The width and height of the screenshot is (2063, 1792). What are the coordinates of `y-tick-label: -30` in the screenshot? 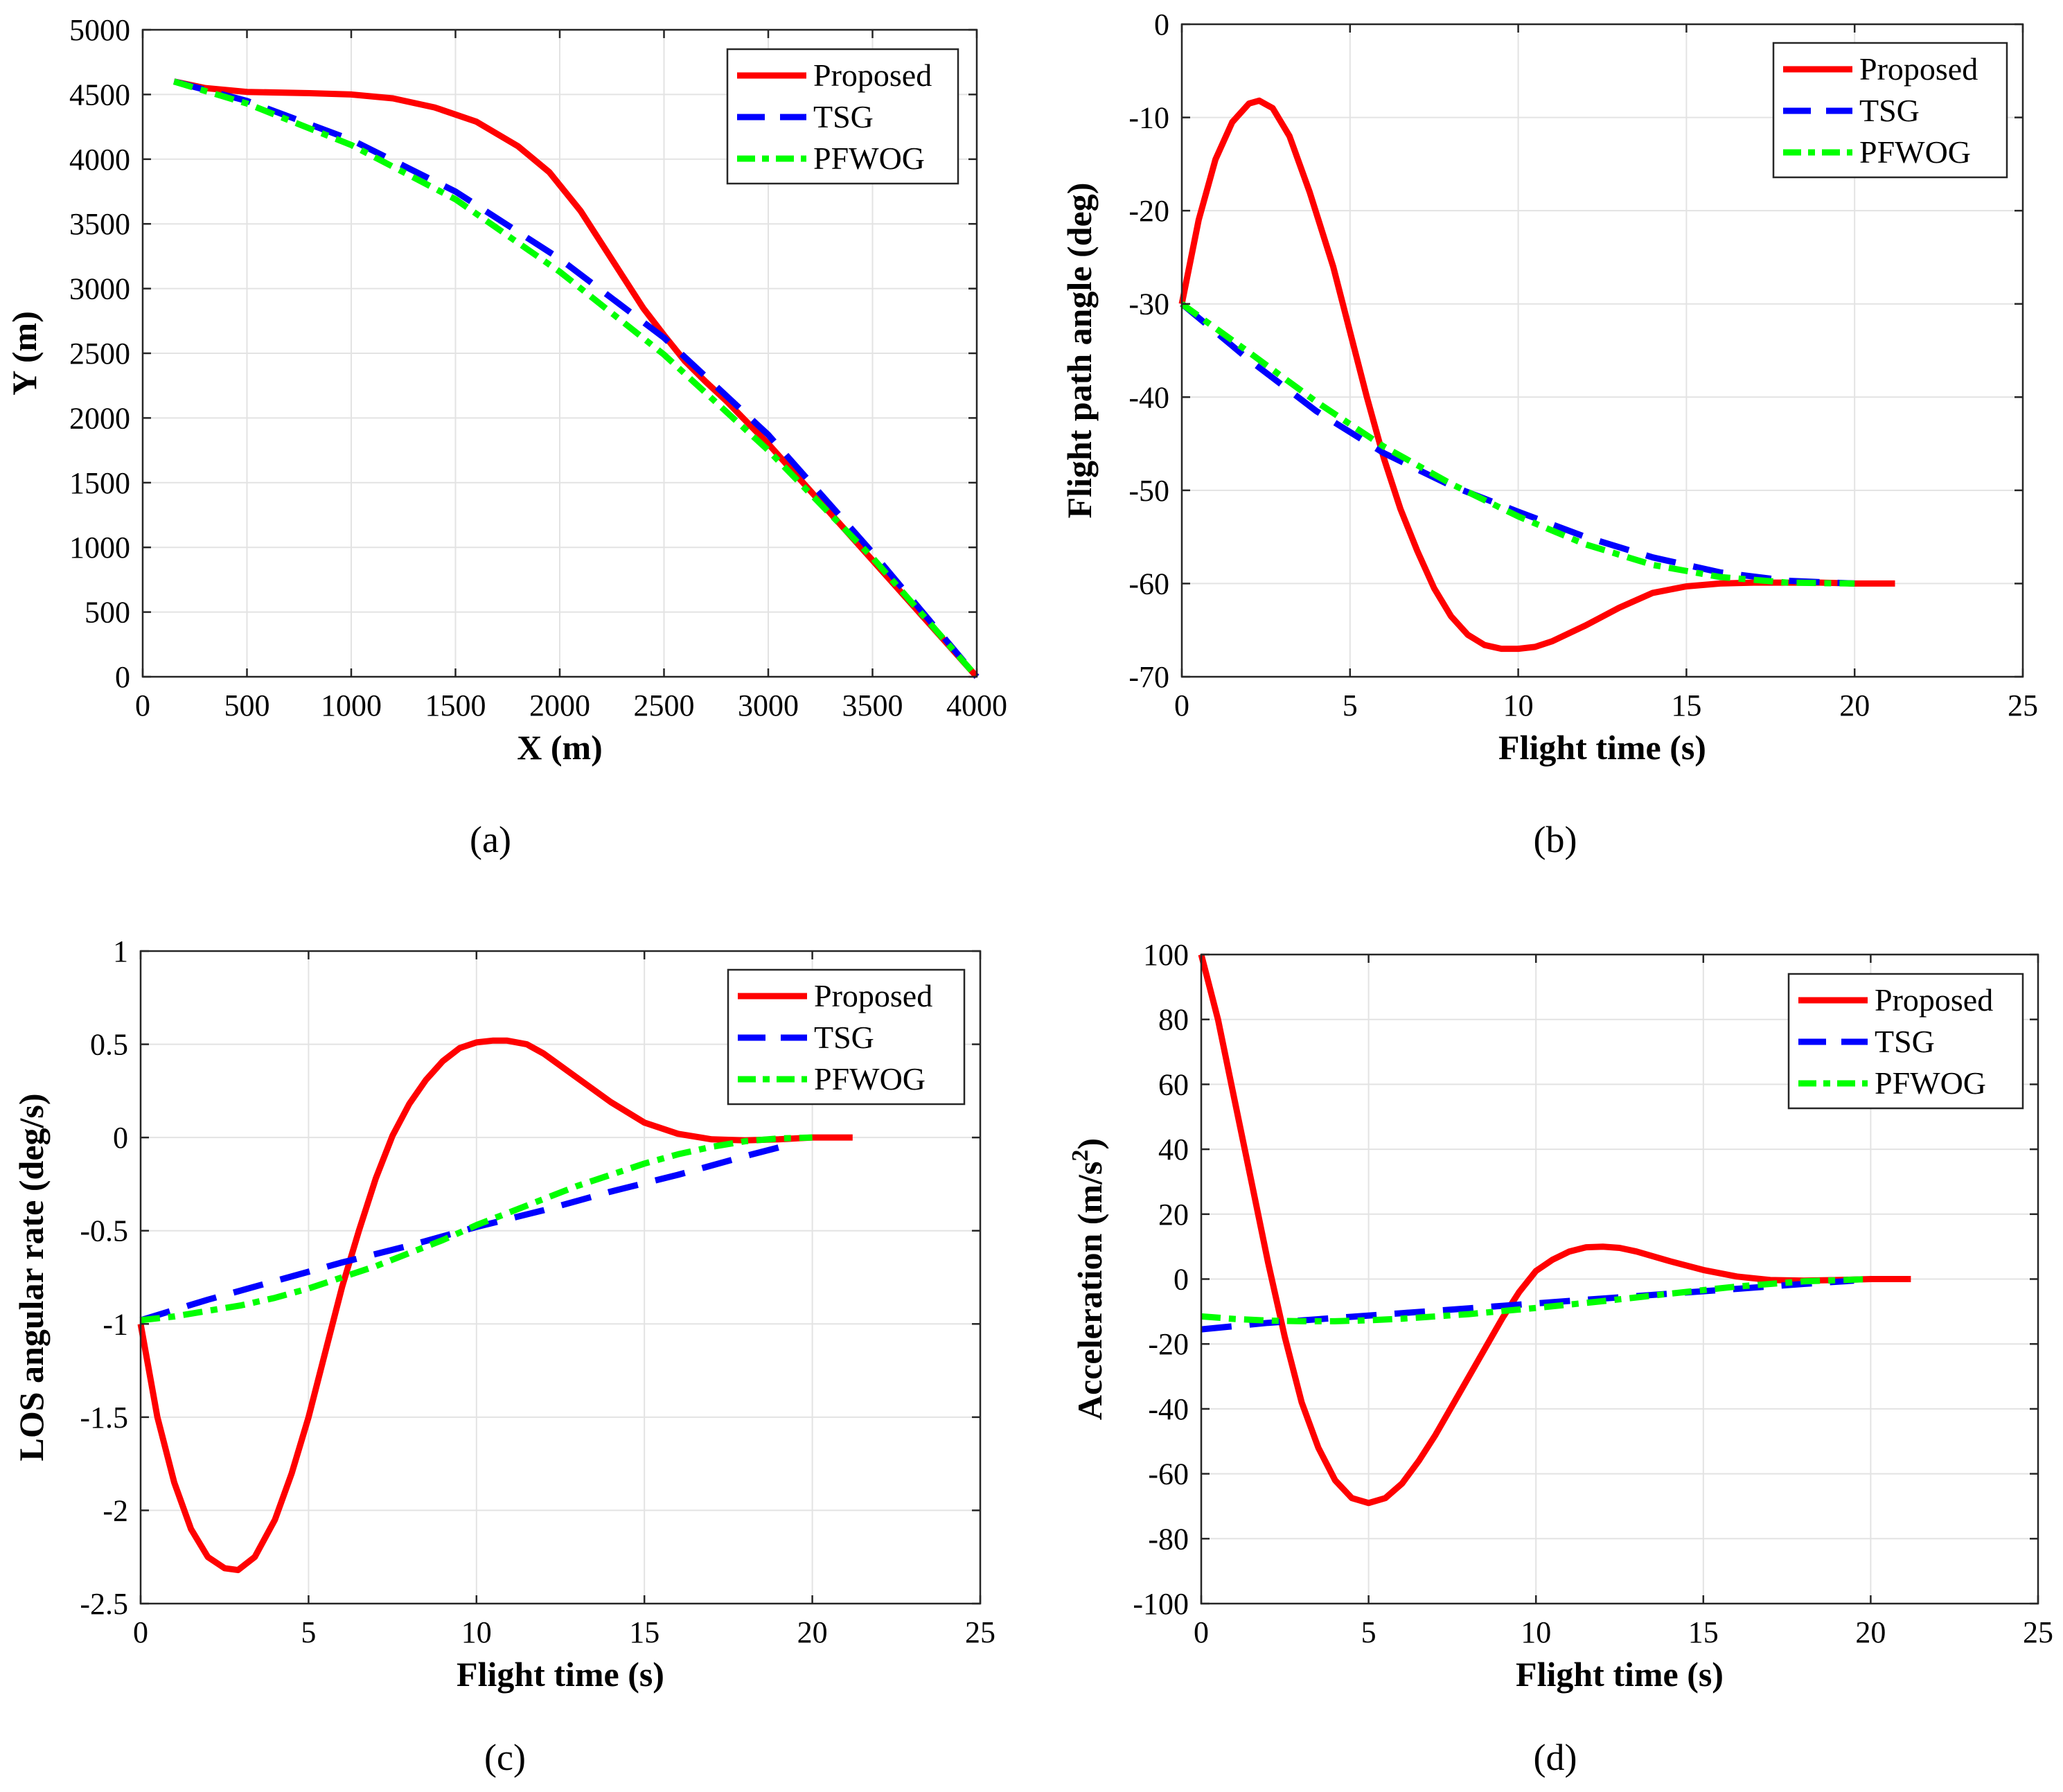 It's located at (1148, 304).